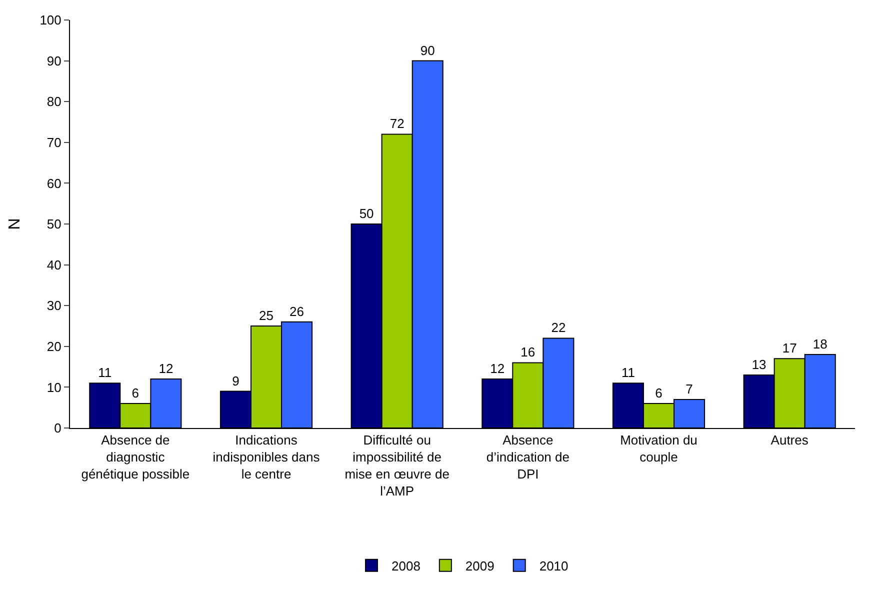 The height and width of the screenshot is (592, 885). I want to click on data-label: 7, so click(689, 388).